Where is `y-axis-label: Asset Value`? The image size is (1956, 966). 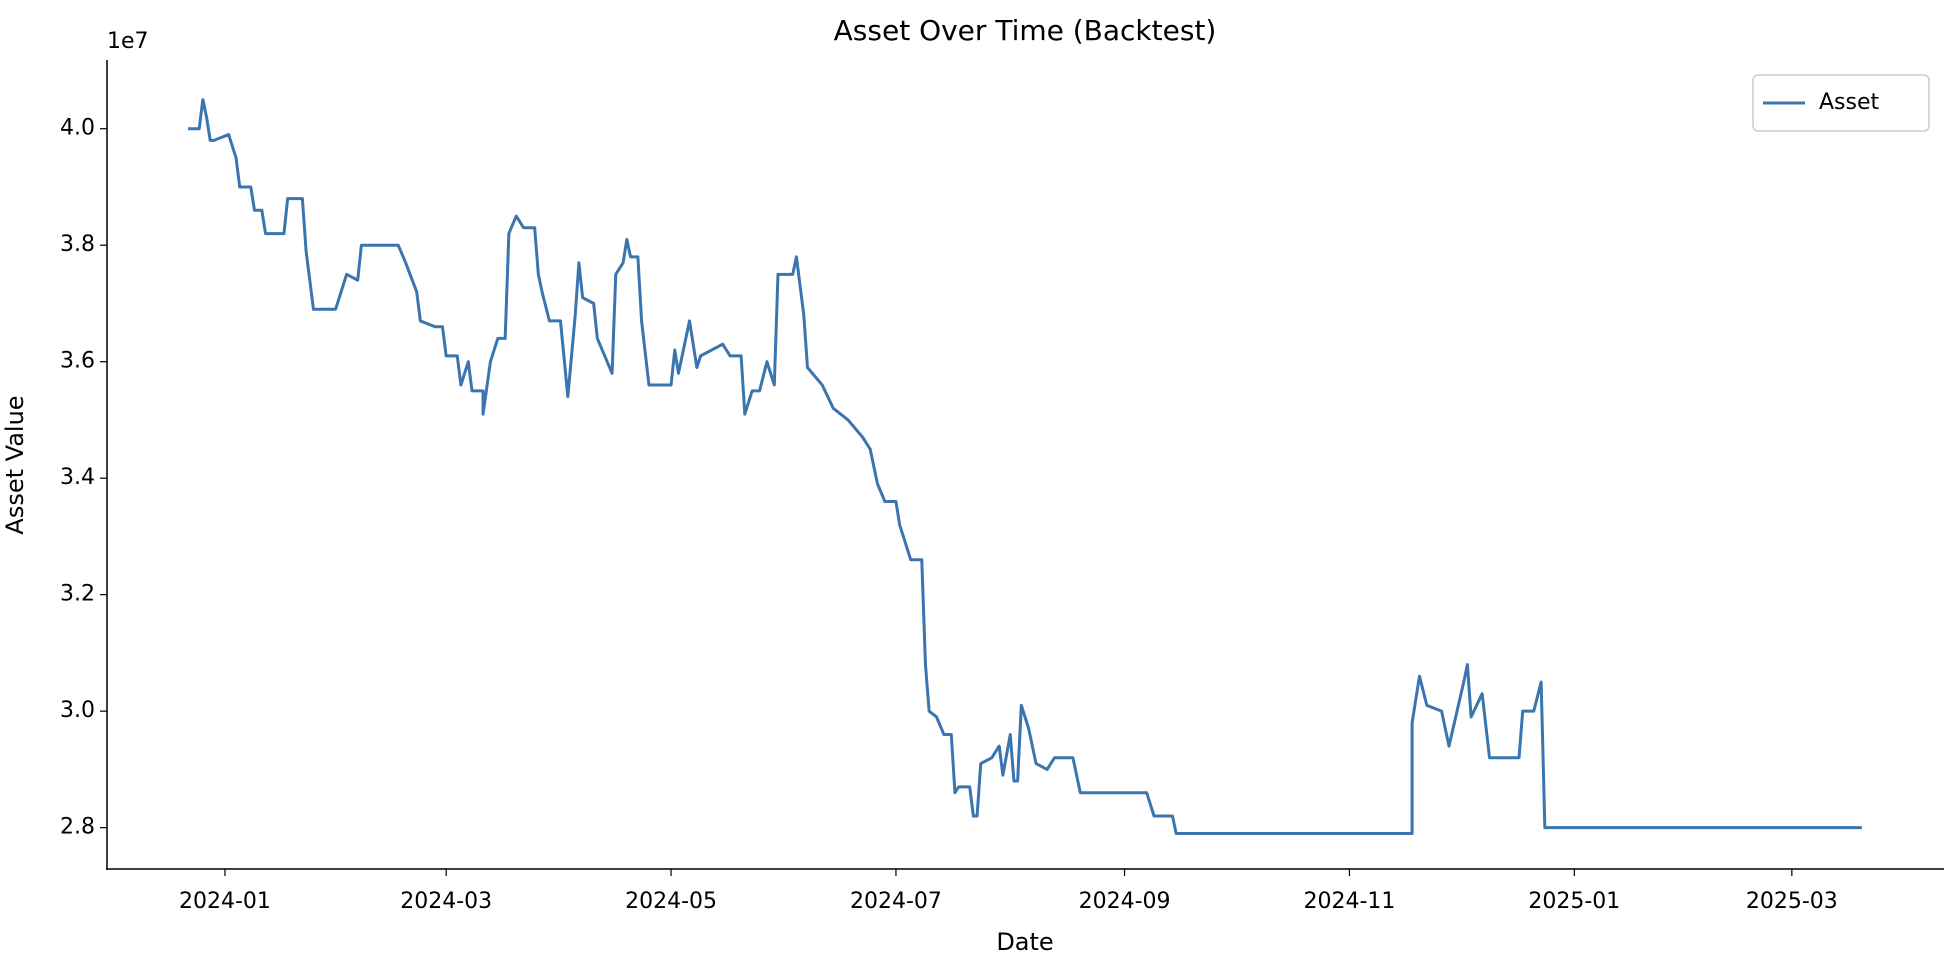
y-axis-label: Asset Value is located at coordinates (15, 464).